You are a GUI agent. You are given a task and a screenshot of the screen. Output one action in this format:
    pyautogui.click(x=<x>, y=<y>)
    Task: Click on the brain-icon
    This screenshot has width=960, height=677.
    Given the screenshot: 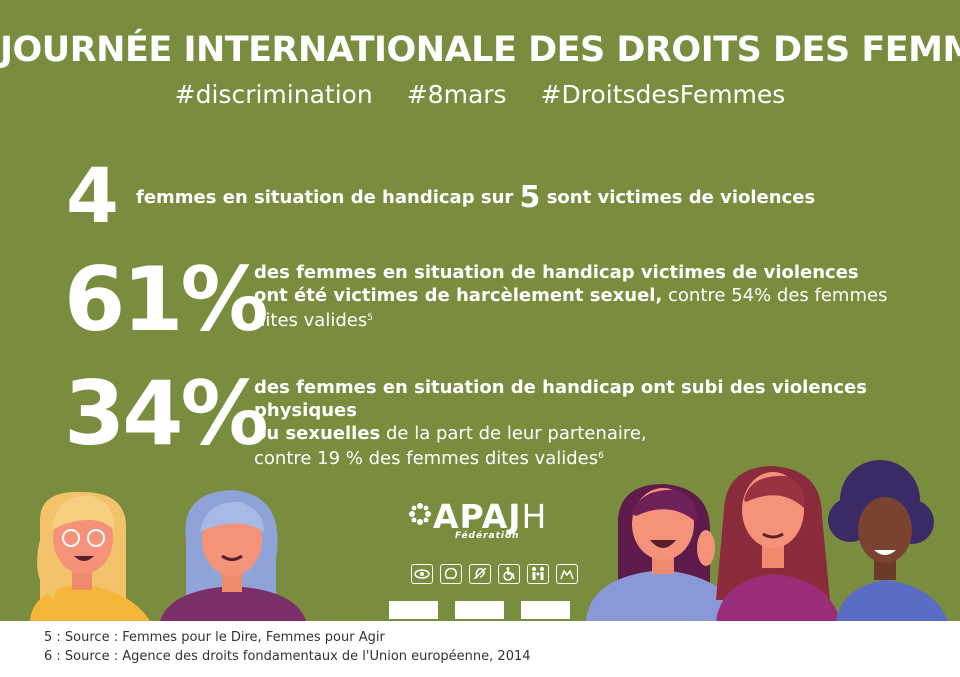 What is the action you would take?
    pyautogui.click(x=451, y=574)
    